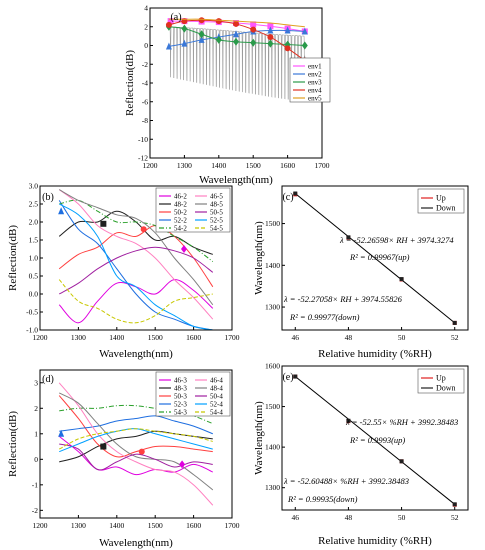  Describe the element at coordinates (36, 433) in the screenshot. I see `y-tick-label: 1` at that location.